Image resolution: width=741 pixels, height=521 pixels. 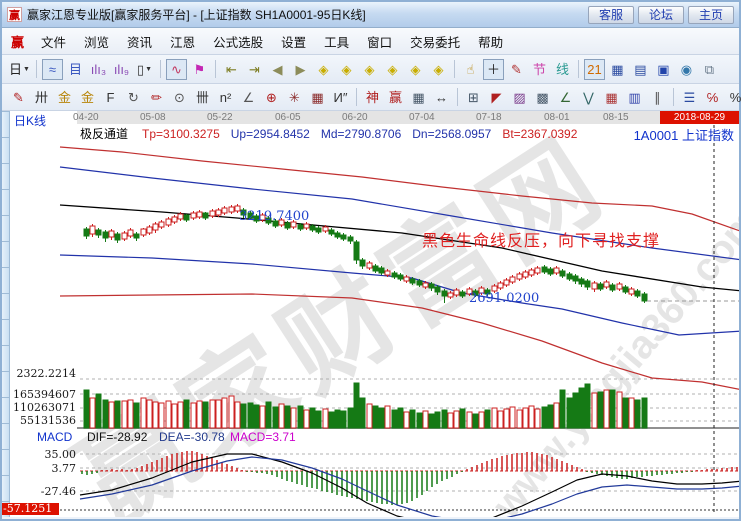 What do you see at coordinates (231, 69) in the screenshot?
I see `first-screen-icon: ⇤` at bounding box center [231, 69].